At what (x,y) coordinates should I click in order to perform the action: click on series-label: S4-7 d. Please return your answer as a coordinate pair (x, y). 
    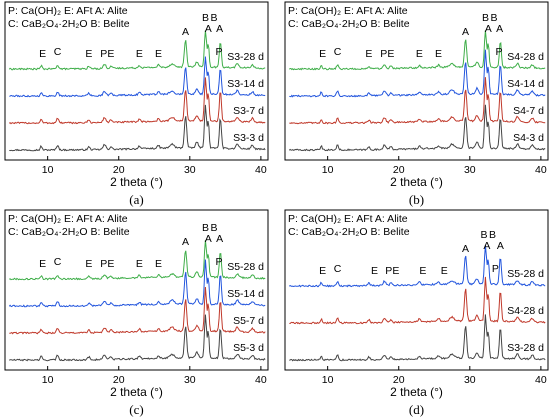
    Looking at the image, I should click on (528, 111).